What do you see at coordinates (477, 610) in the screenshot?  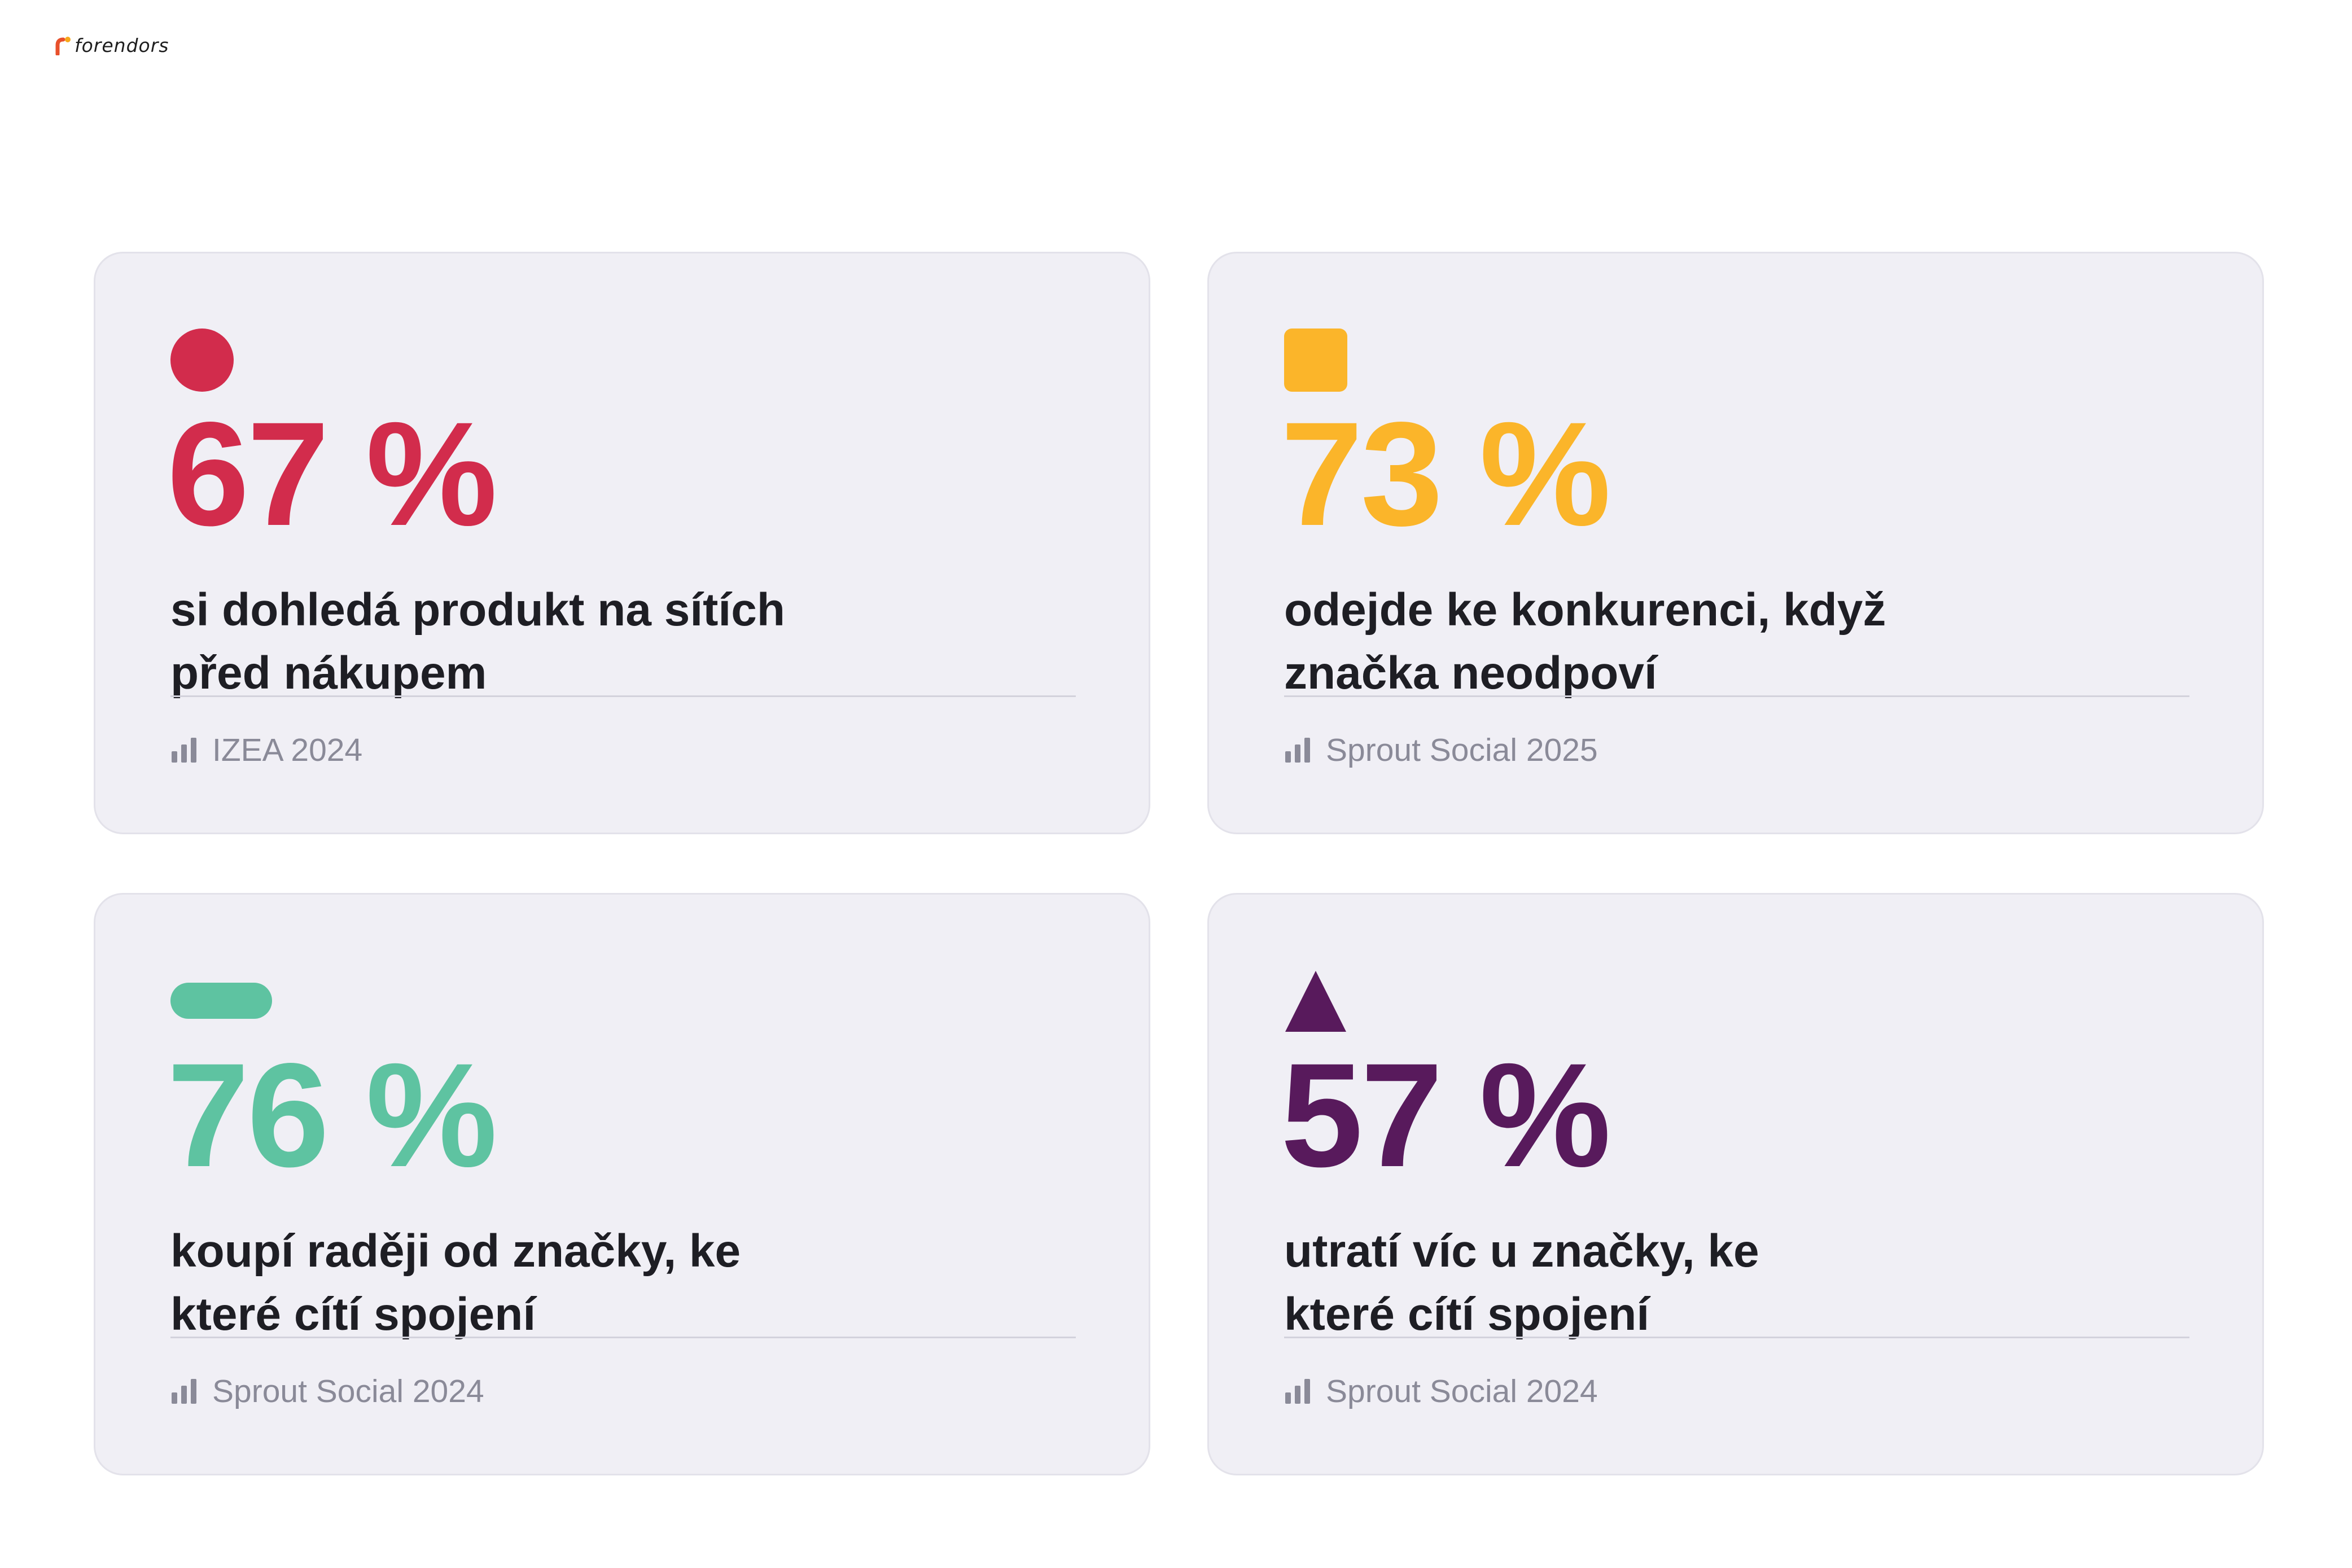 I see `stat-description-line: si dohledá produkt na sítích` at bounding box center [477, 610].